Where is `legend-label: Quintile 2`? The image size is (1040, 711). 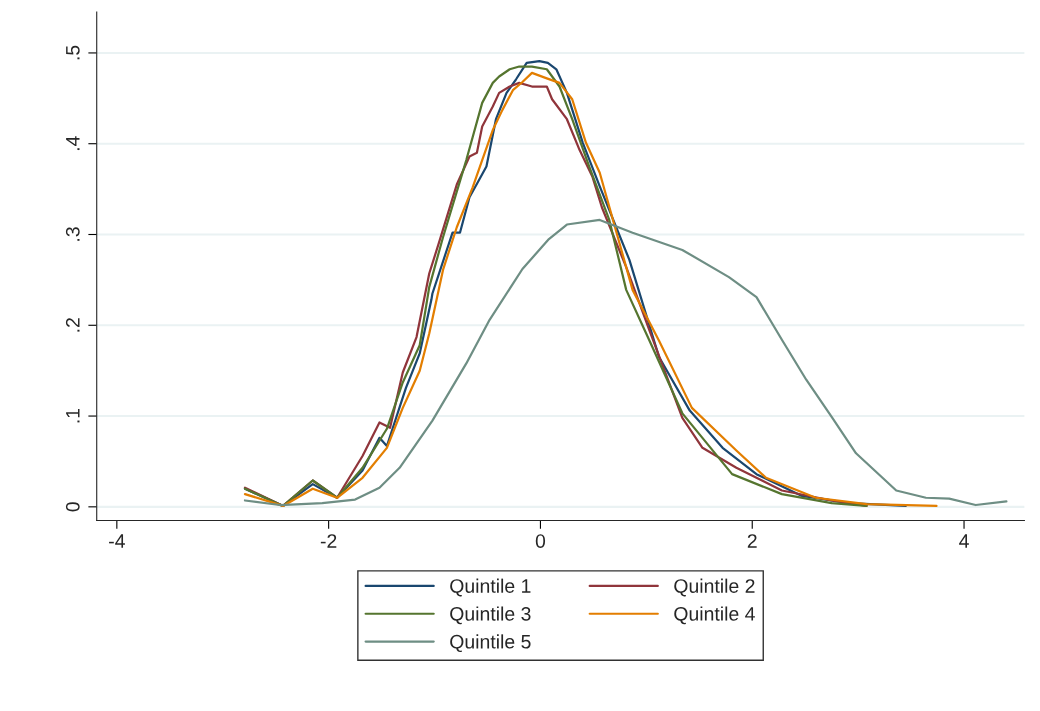 legend-label: Quintile 2 is located at coordinates (714, 587).